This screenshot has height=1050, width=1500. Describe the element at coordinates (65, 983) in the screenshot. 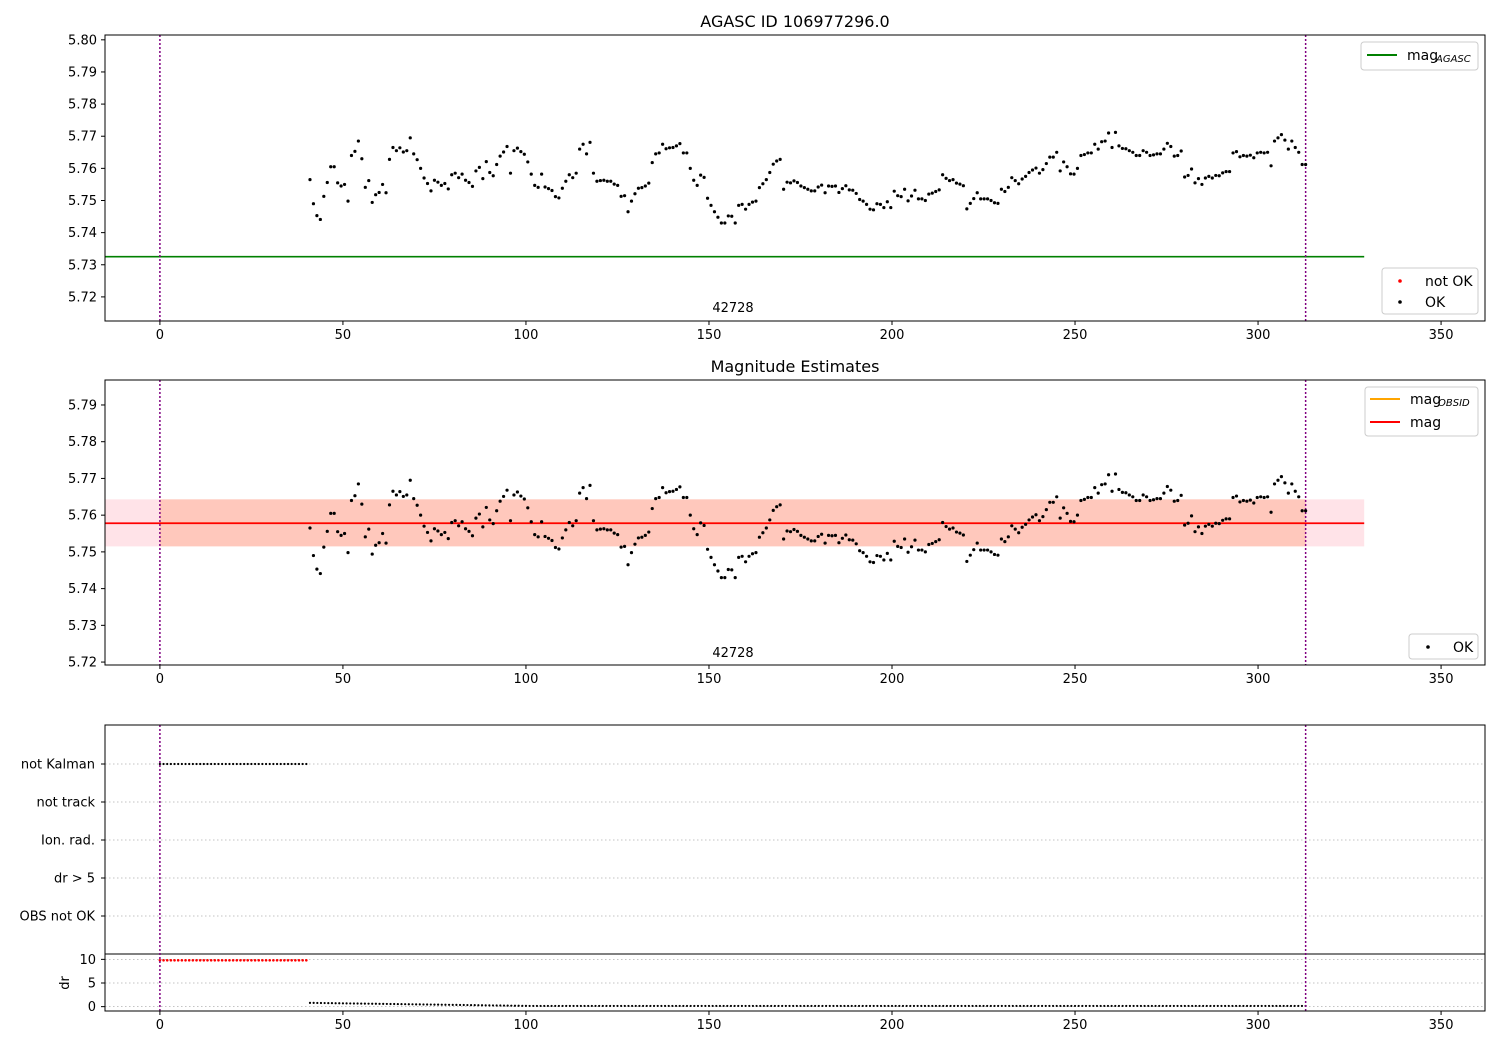

I see `dr-axis-label: dr` at that location.